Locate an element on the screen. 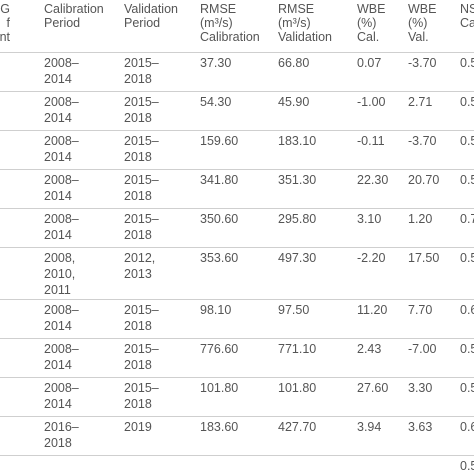 The image size is (474, 474). table-cell: -7.00 is located at coordinates (422, 349).